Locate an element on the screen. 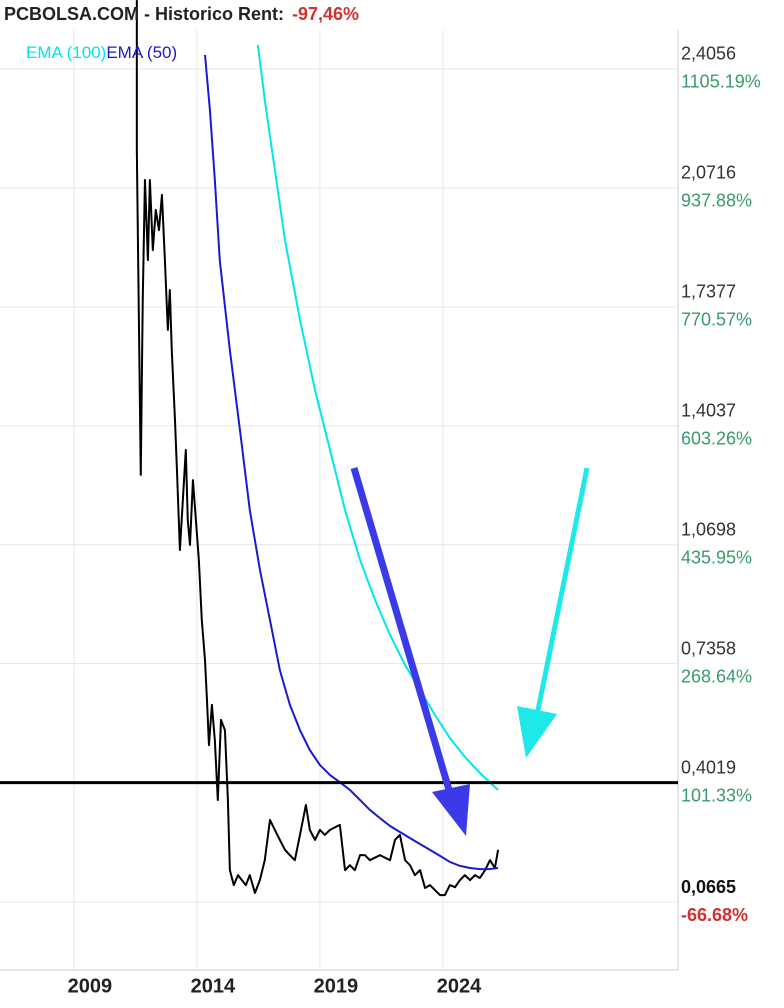  y-tick-label: 0,0665 is located at coordinates (708, 887).